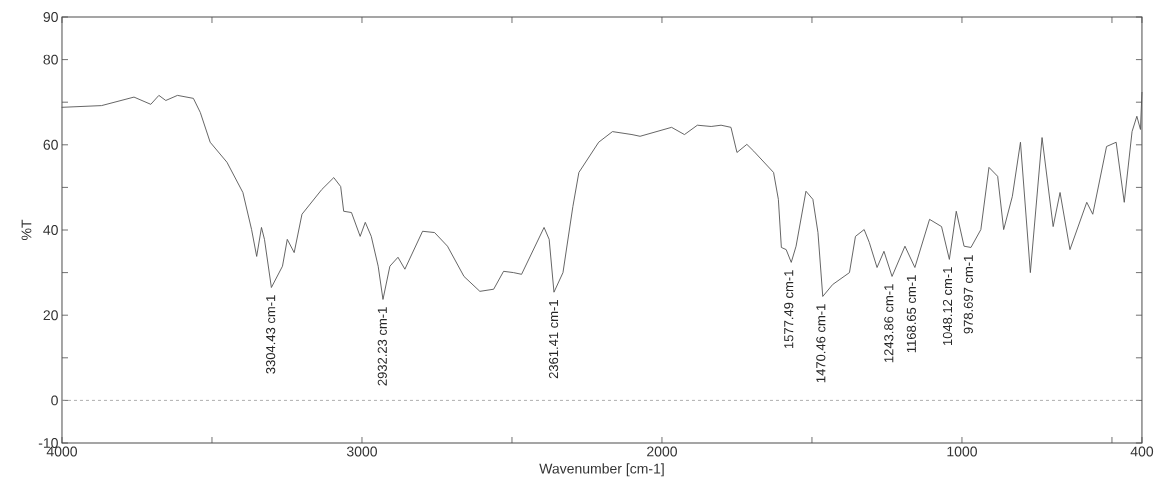 Image resolution: width=1170 pixels, height=501 pixels. I want to click on annotation: 1168.65 cm-1, so click(911, 314).